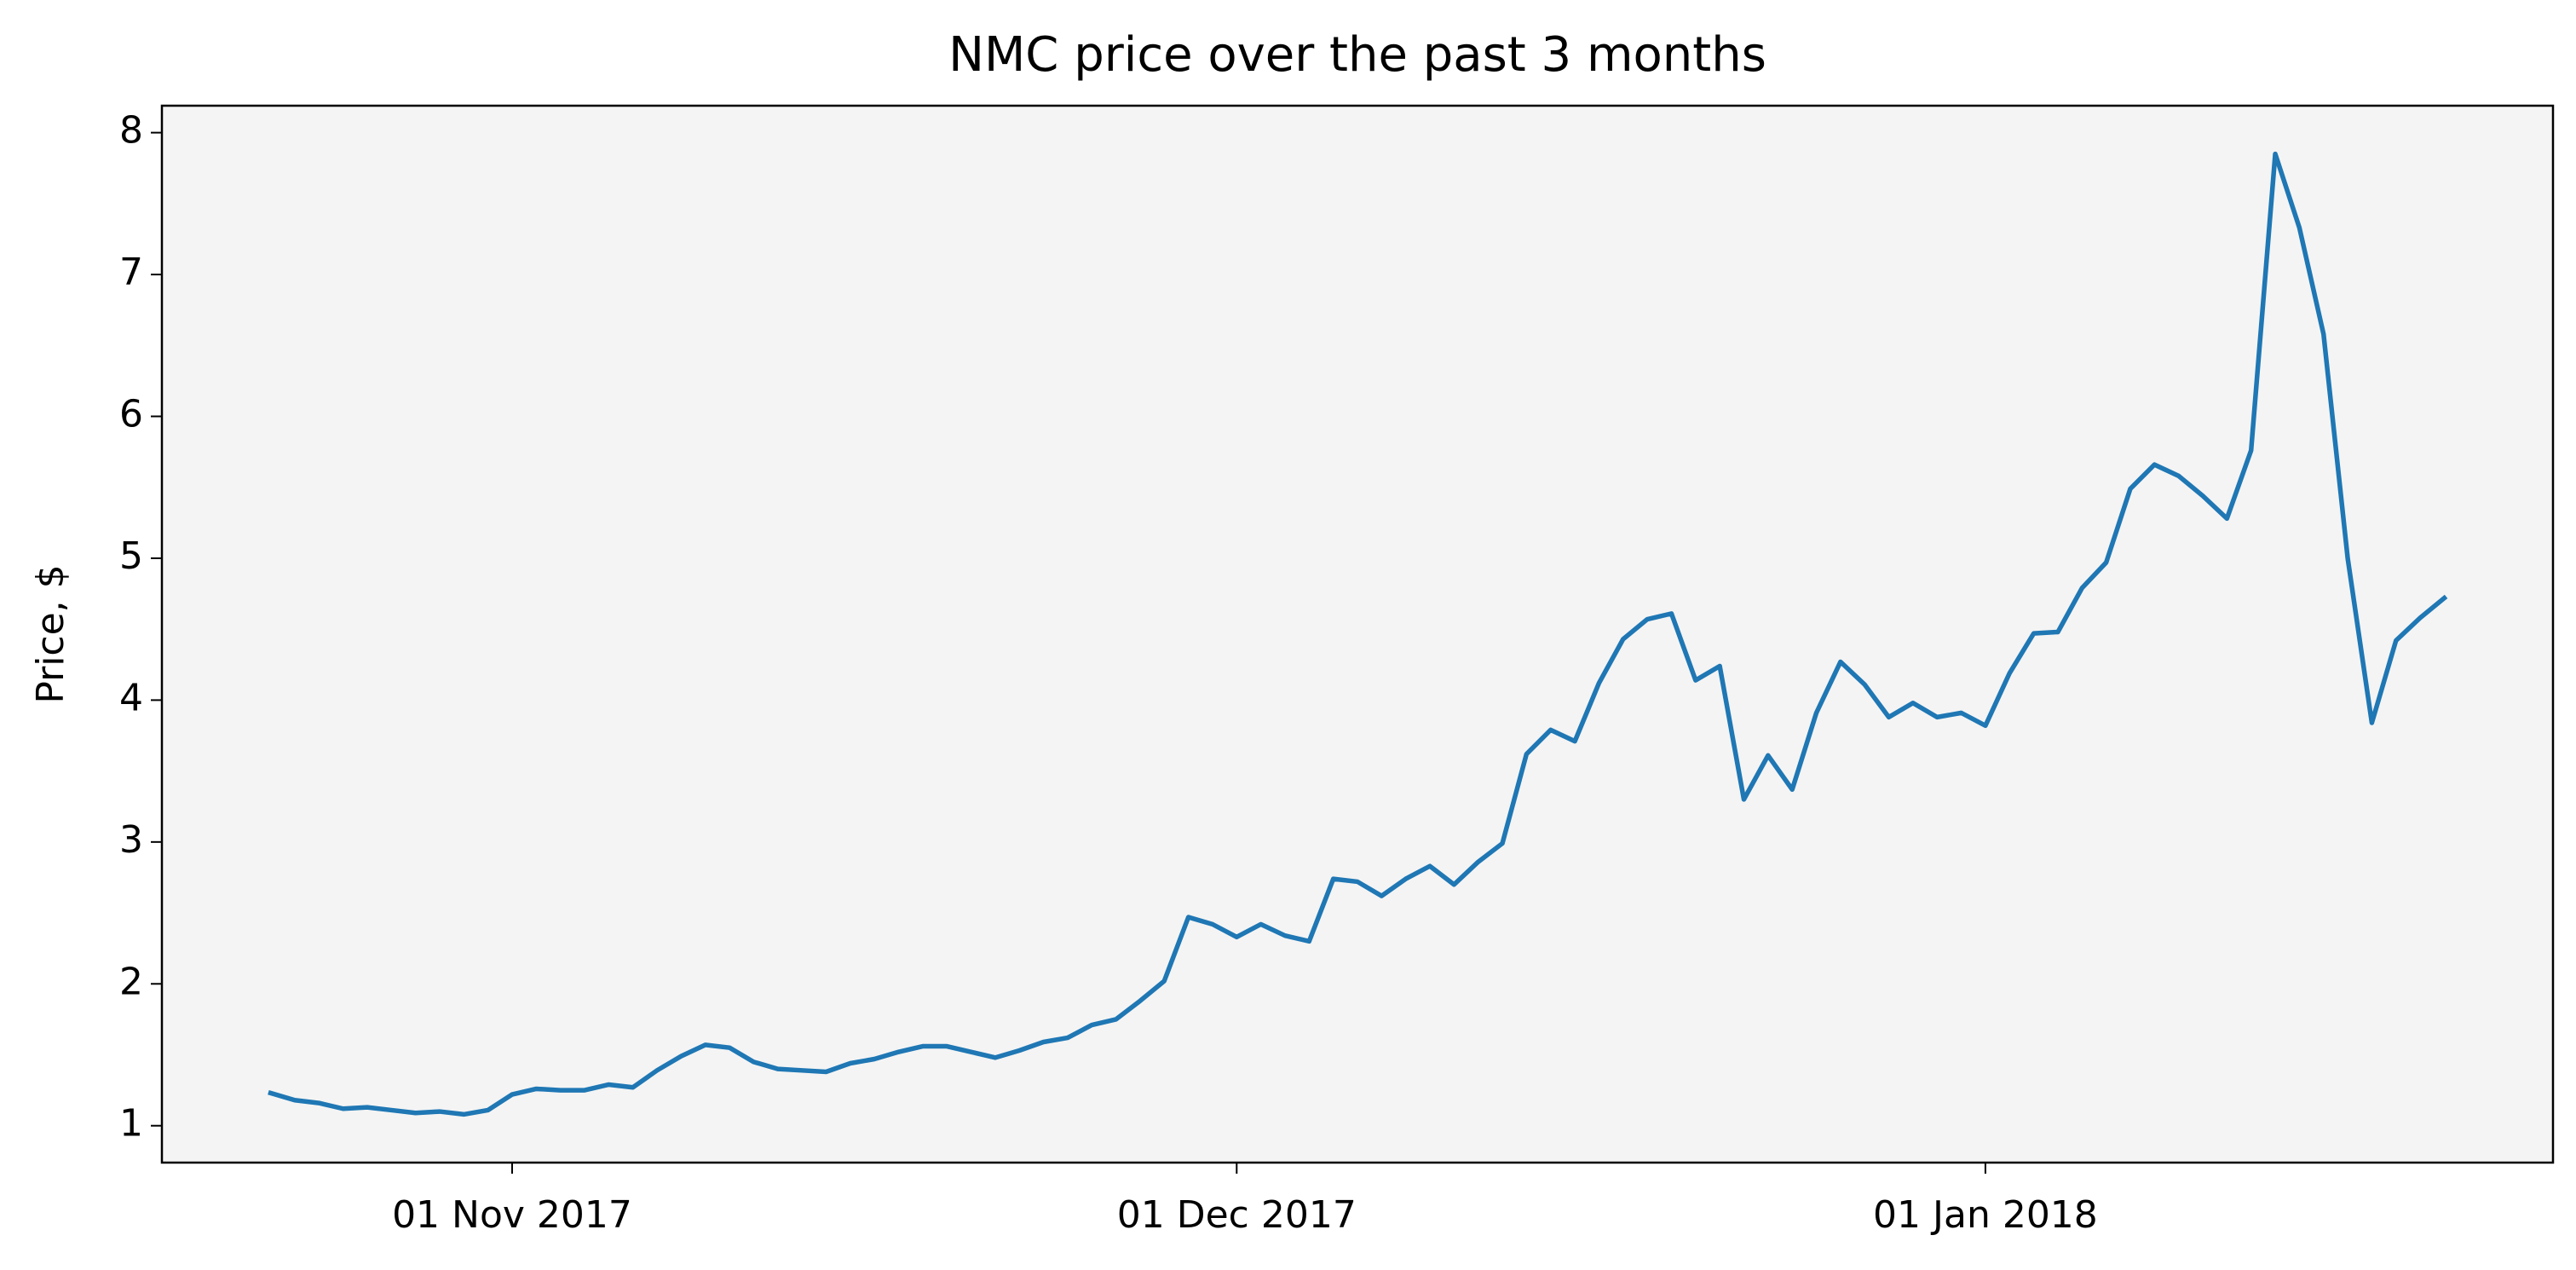 The image size is (2576, 1270). I want to click on y-tick-label: 3, so click(131, 840).